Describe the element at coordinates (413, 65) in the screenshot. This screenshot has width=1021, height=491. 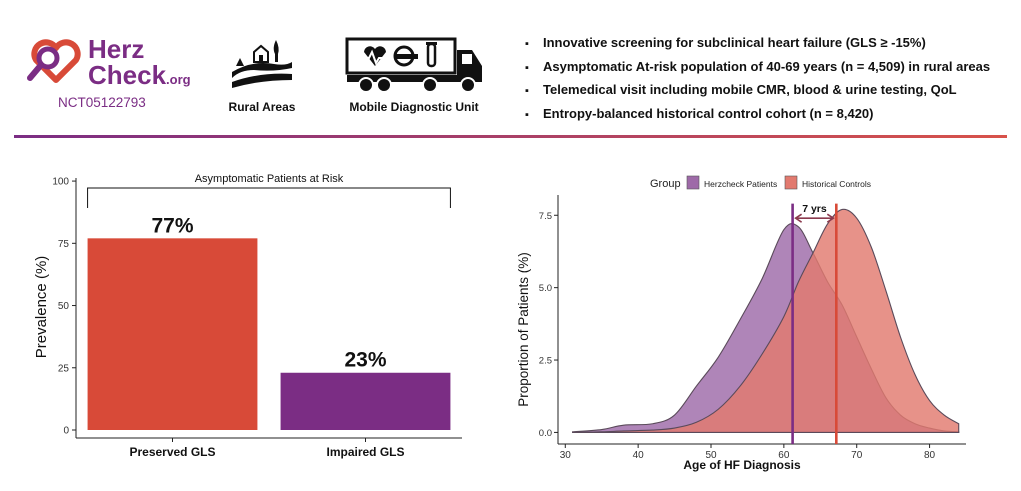
I see `mobile-diagnostic-unit-icon` at that location.